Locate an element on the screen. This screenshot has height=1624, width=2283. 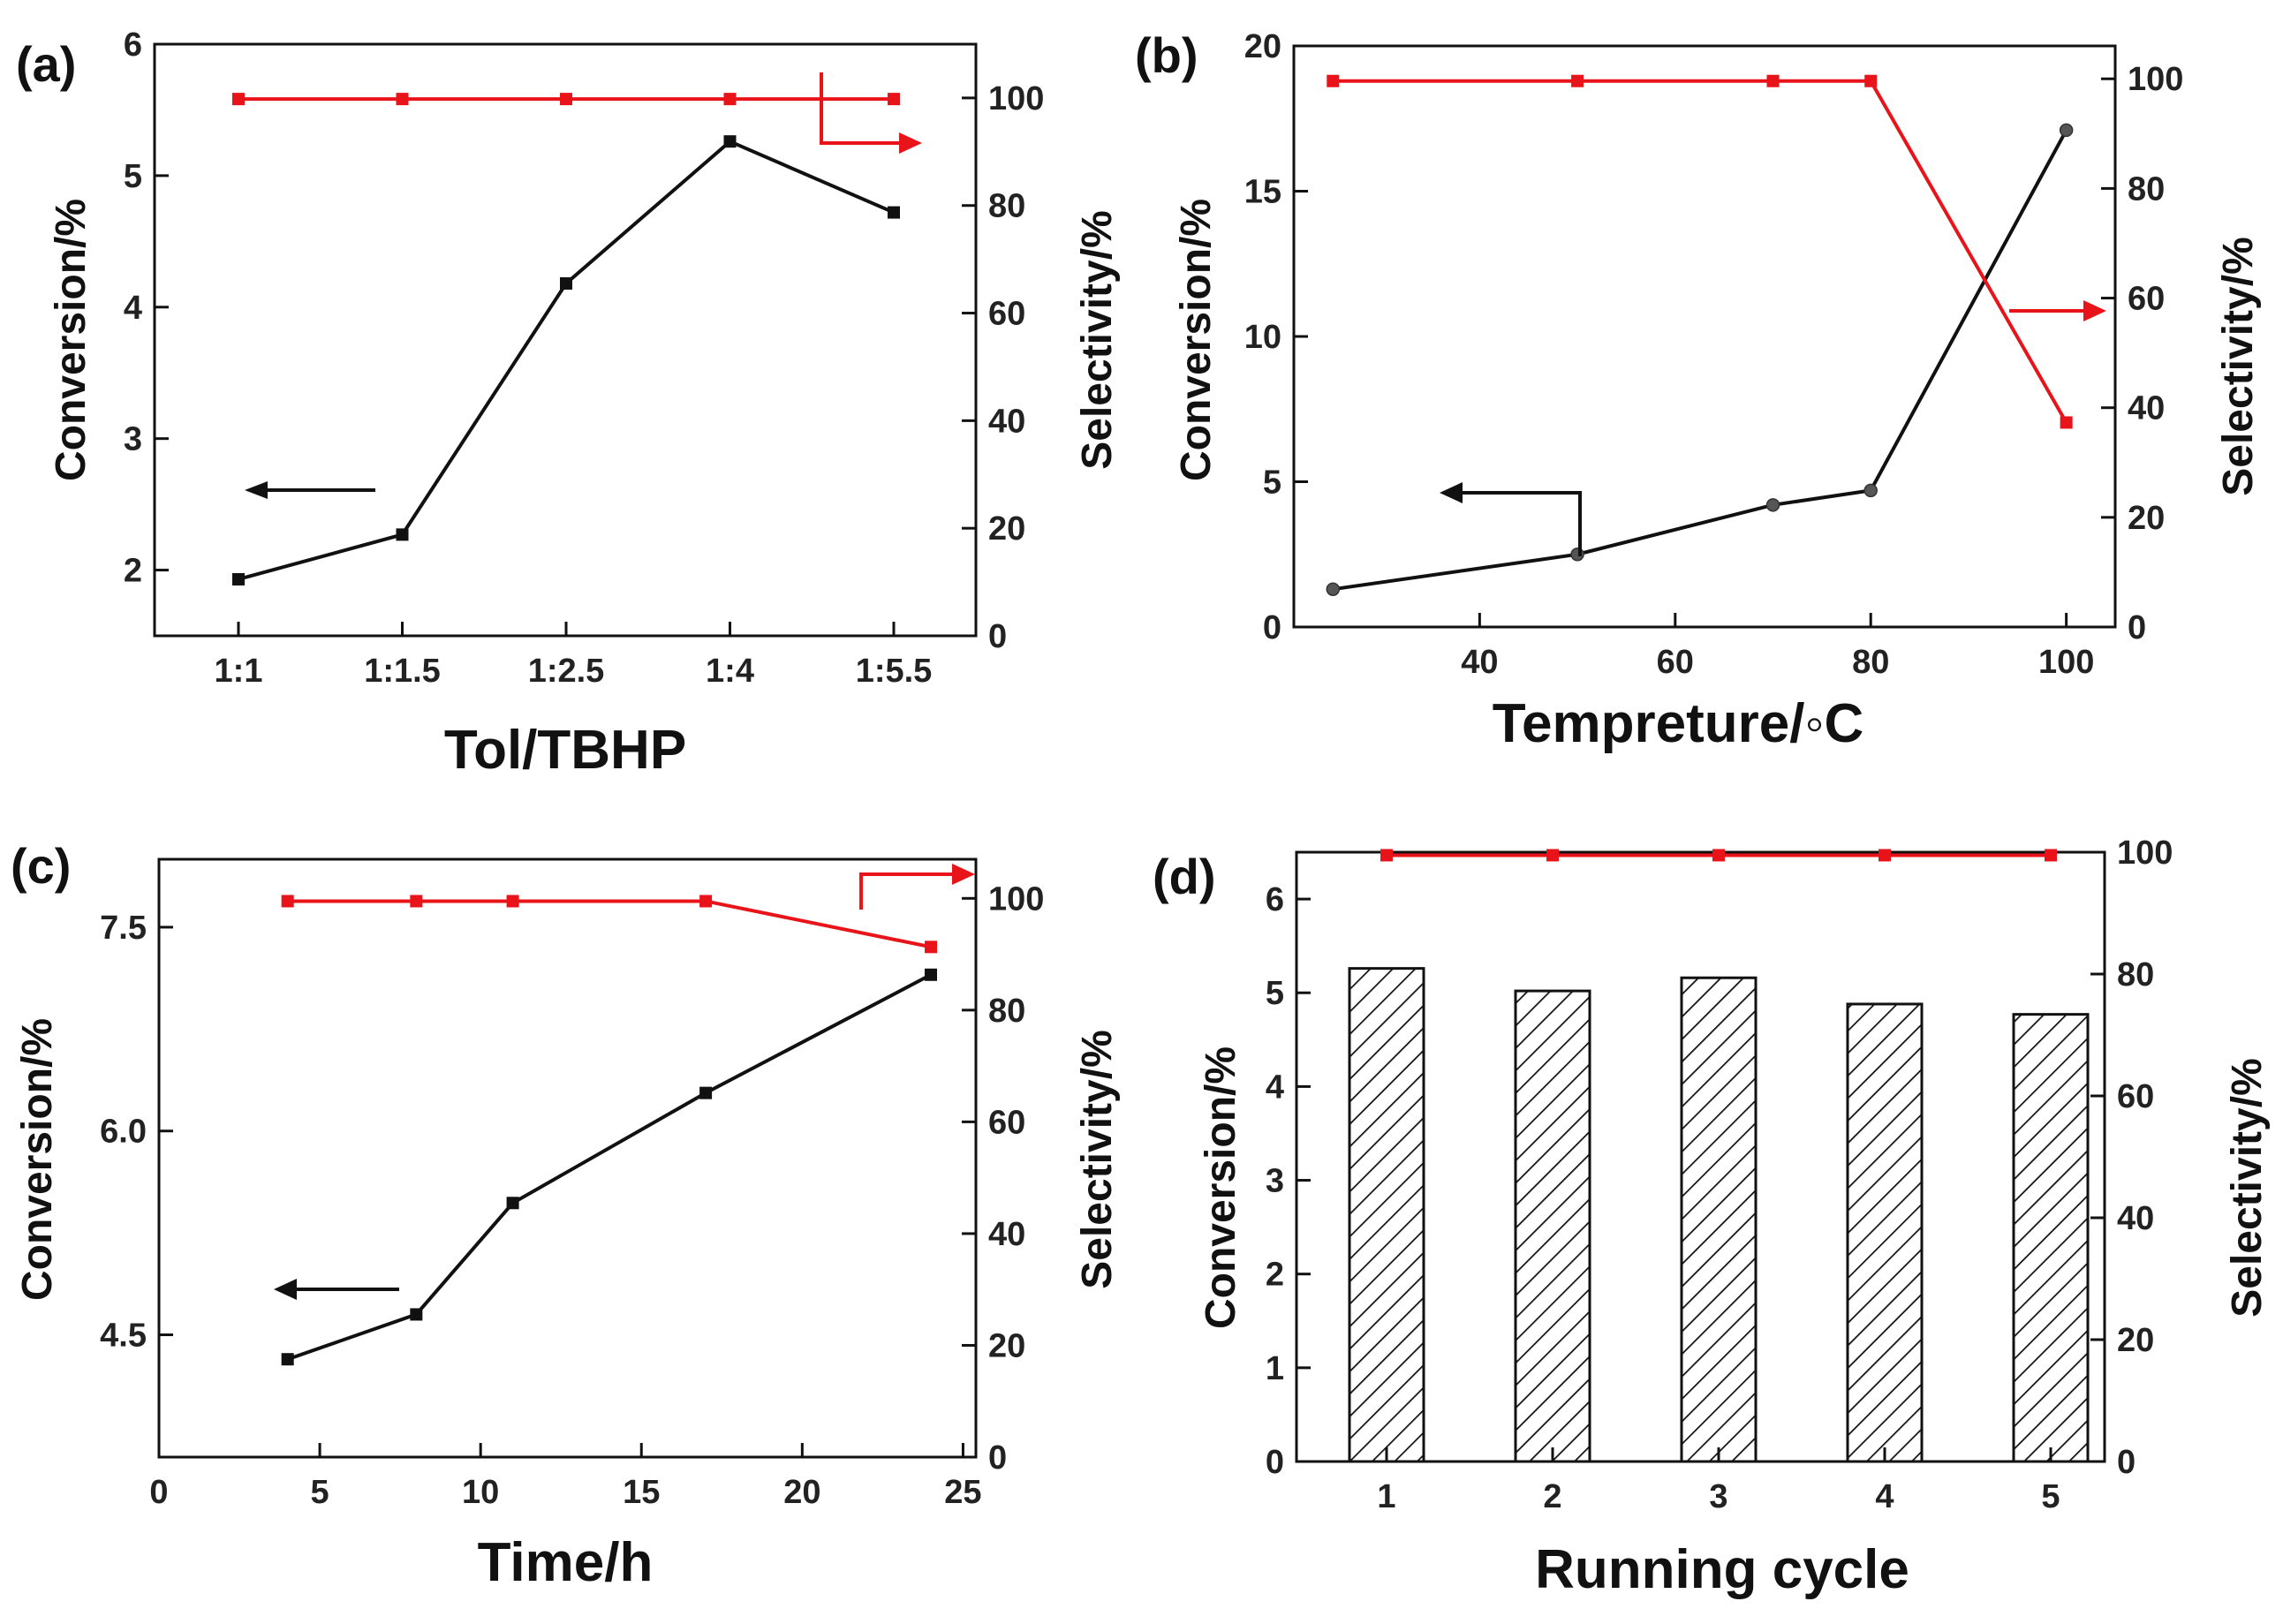
x-tick-label: 40 is located at coordinates (1480, 662).